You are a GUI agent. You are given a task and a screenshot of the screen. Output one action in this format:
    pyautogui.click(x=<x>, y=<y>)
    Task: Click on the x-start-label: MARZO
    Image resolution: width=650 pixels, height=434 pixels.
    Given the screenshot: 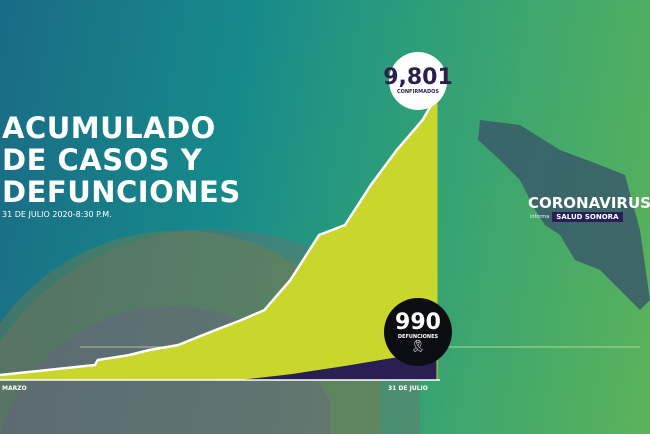 What is the action you would take?
    pyautogui.click(x=14, y=388)
    